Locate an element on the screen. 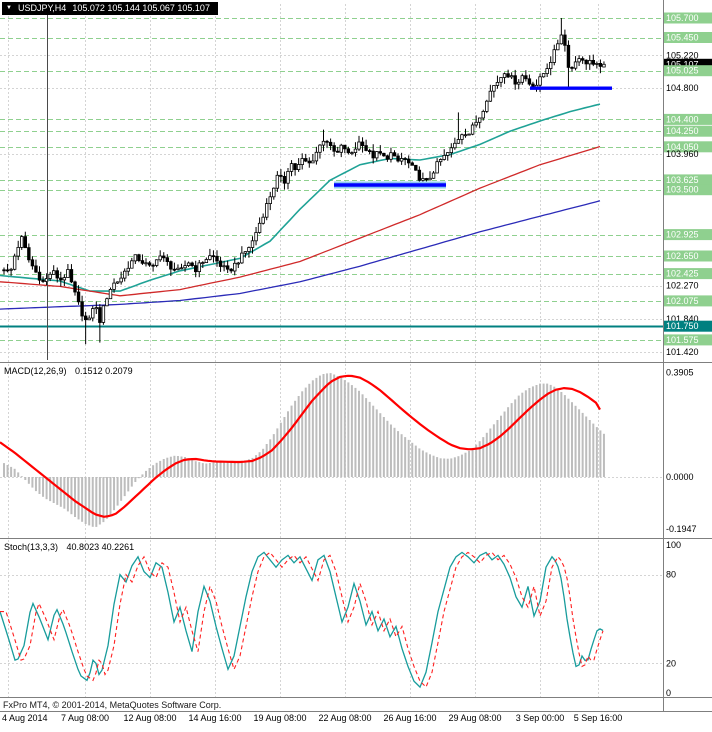  price-axis-label: 105.700 is located at coordinates (682, 18).